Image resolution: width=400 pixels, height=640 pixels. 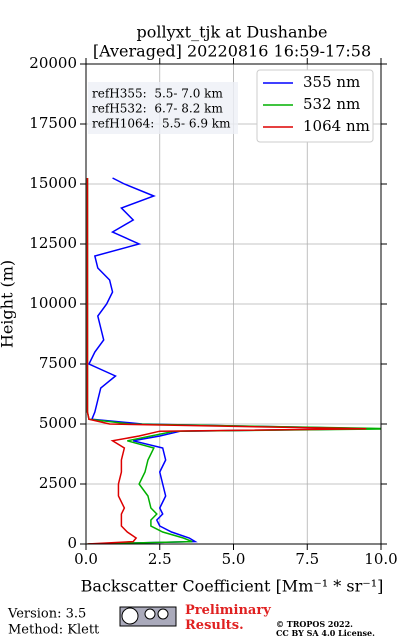 What do you see at coordinates (234, 559) in the screenshot?
I see `x-tick-label: 5.0` at bounding box center [234, 559].